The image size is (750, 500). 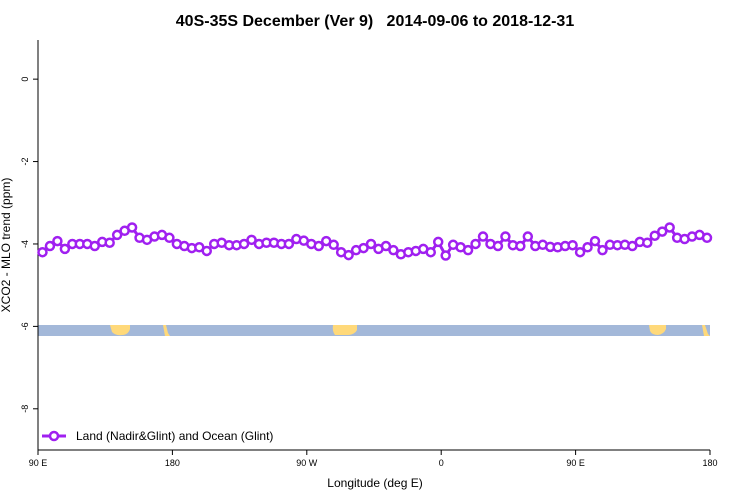 What do you see at coordinates (25, 244) in the screenshot?
I see `y-tick-label: -4` at bounding box center [25, 244].